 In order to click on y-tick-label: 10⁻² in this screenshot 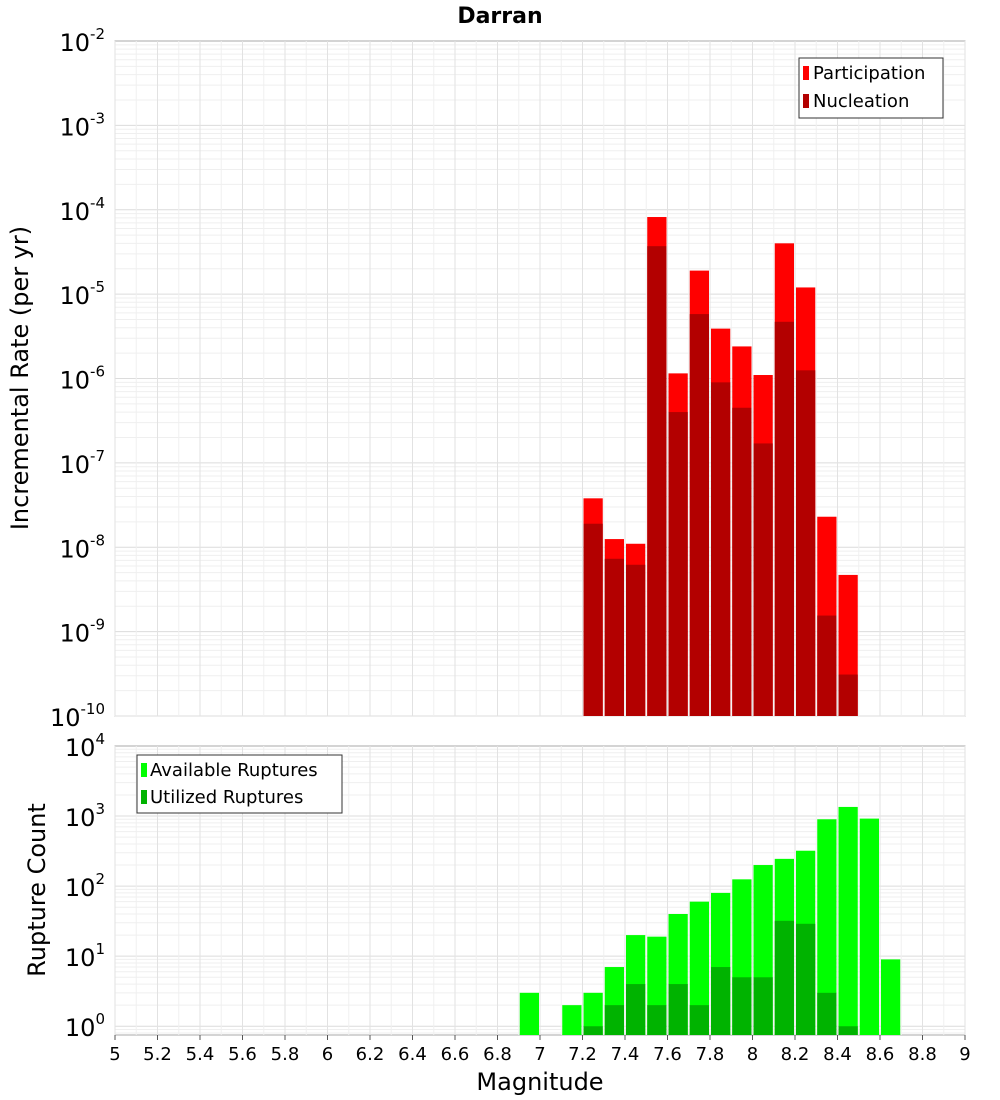, I will do `click(82, 41)`.